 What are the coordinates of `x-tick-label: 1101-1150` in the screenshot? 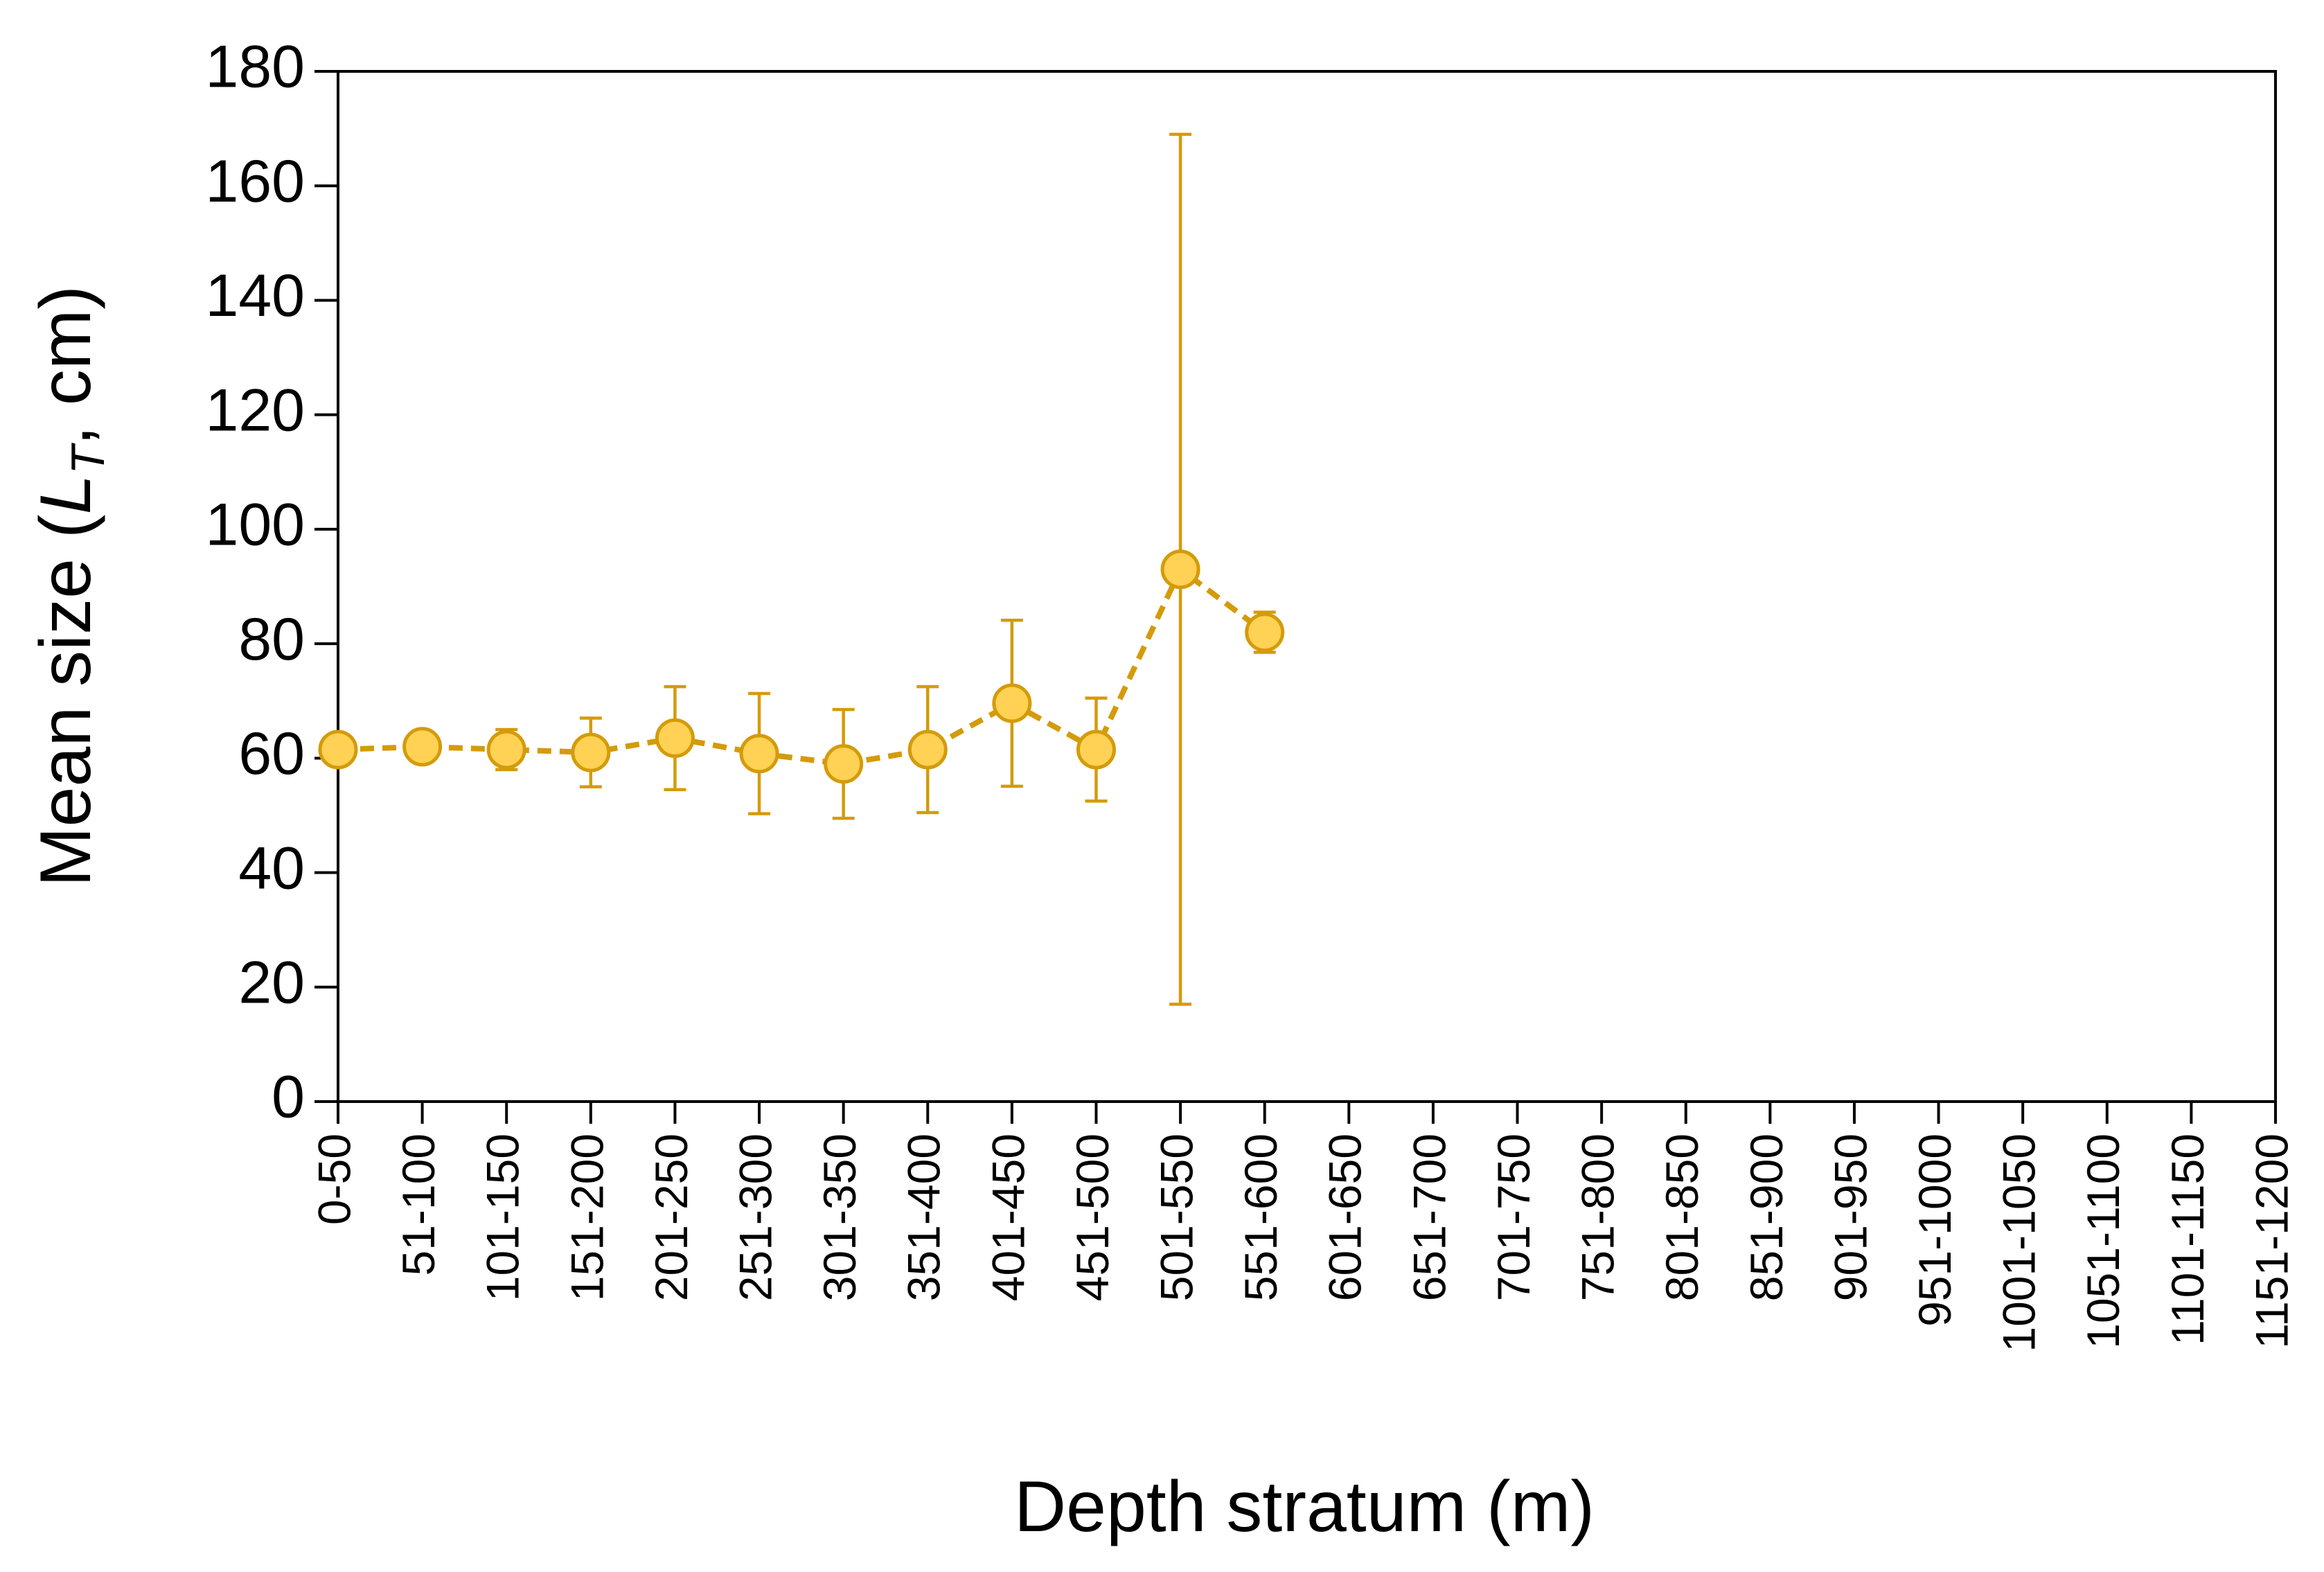 It's located at (2187, 1239).